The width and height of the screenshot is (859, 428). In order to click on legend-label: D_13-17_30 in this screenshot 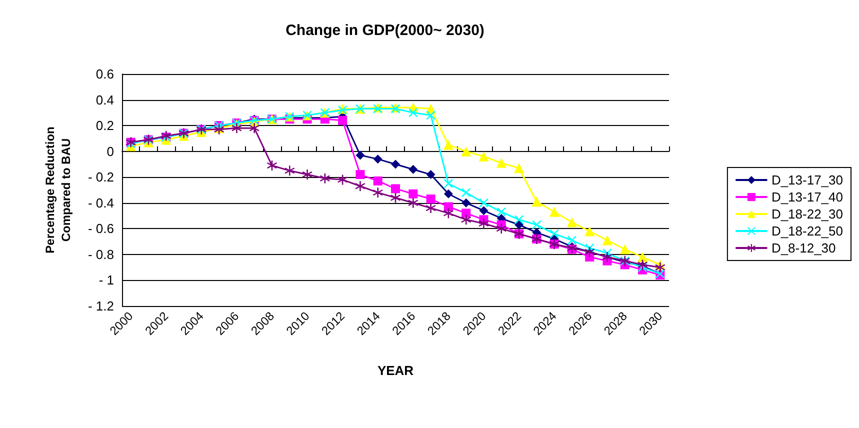, I will do `click(807, 180)`.